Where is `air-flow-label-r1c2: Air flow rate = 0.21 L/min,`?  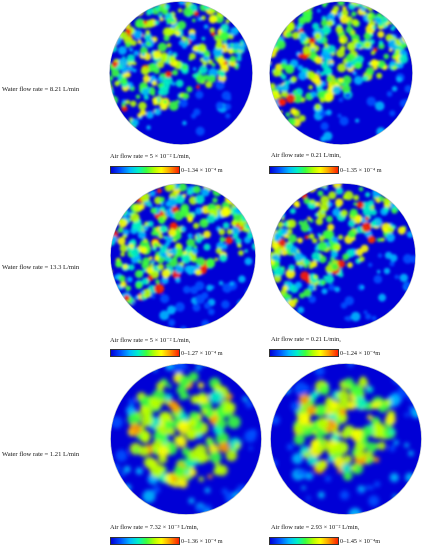 air-flow-label-r1c2: Air flow rate = 0.21 L/min, is located at coordinates (306, 155).